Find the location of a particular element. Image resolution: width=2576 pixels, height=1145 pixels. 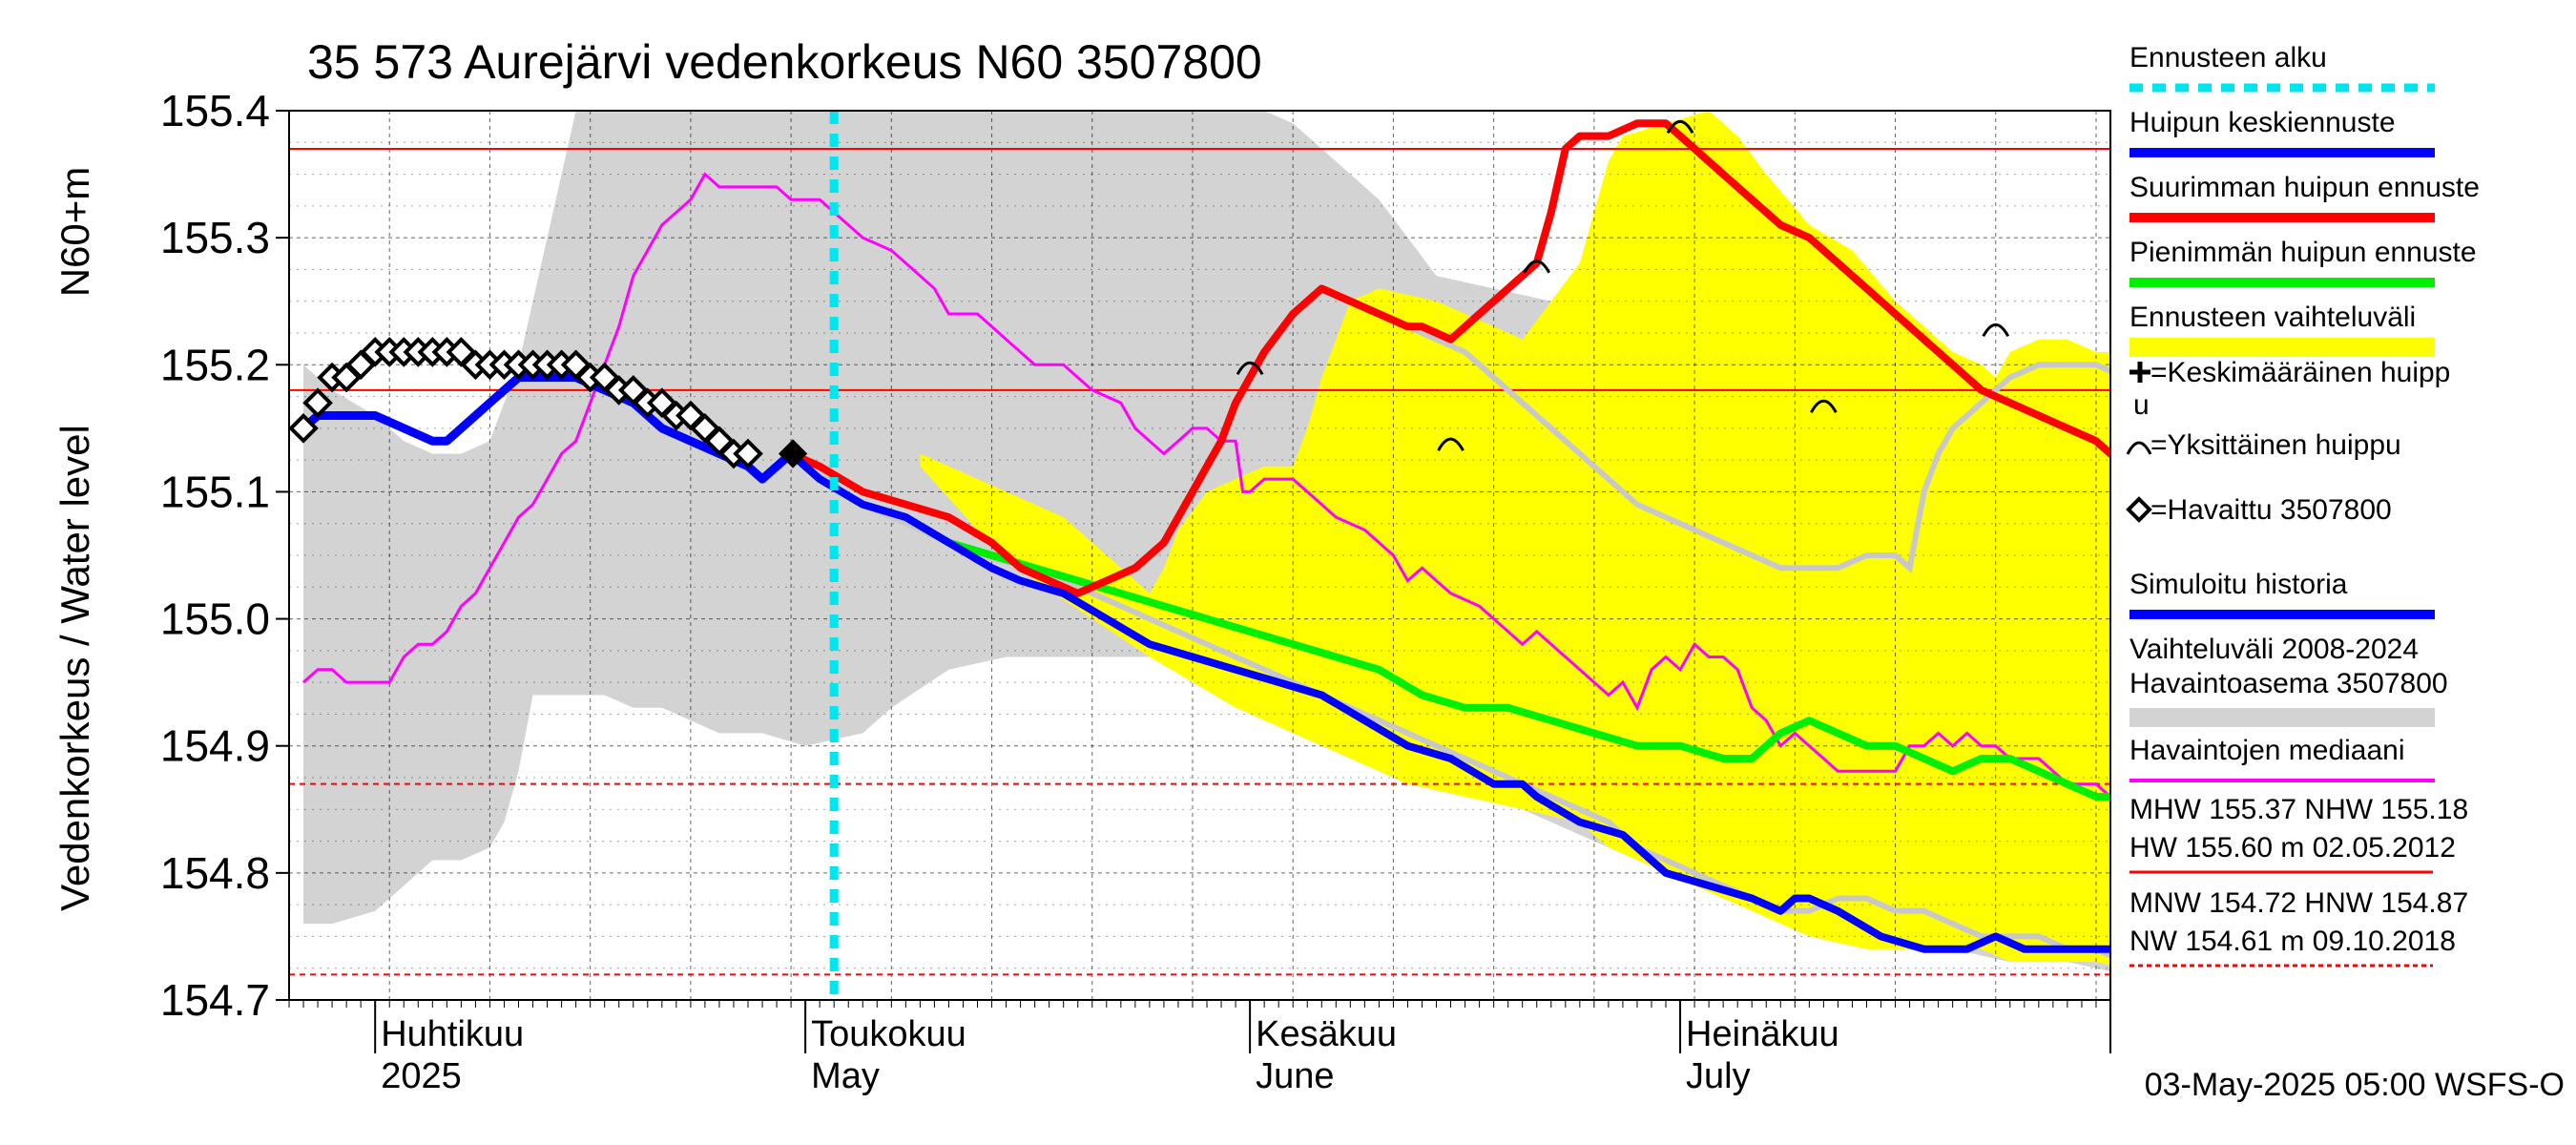

y-tick-label: 155.2 is located at coordinates (215, 364).